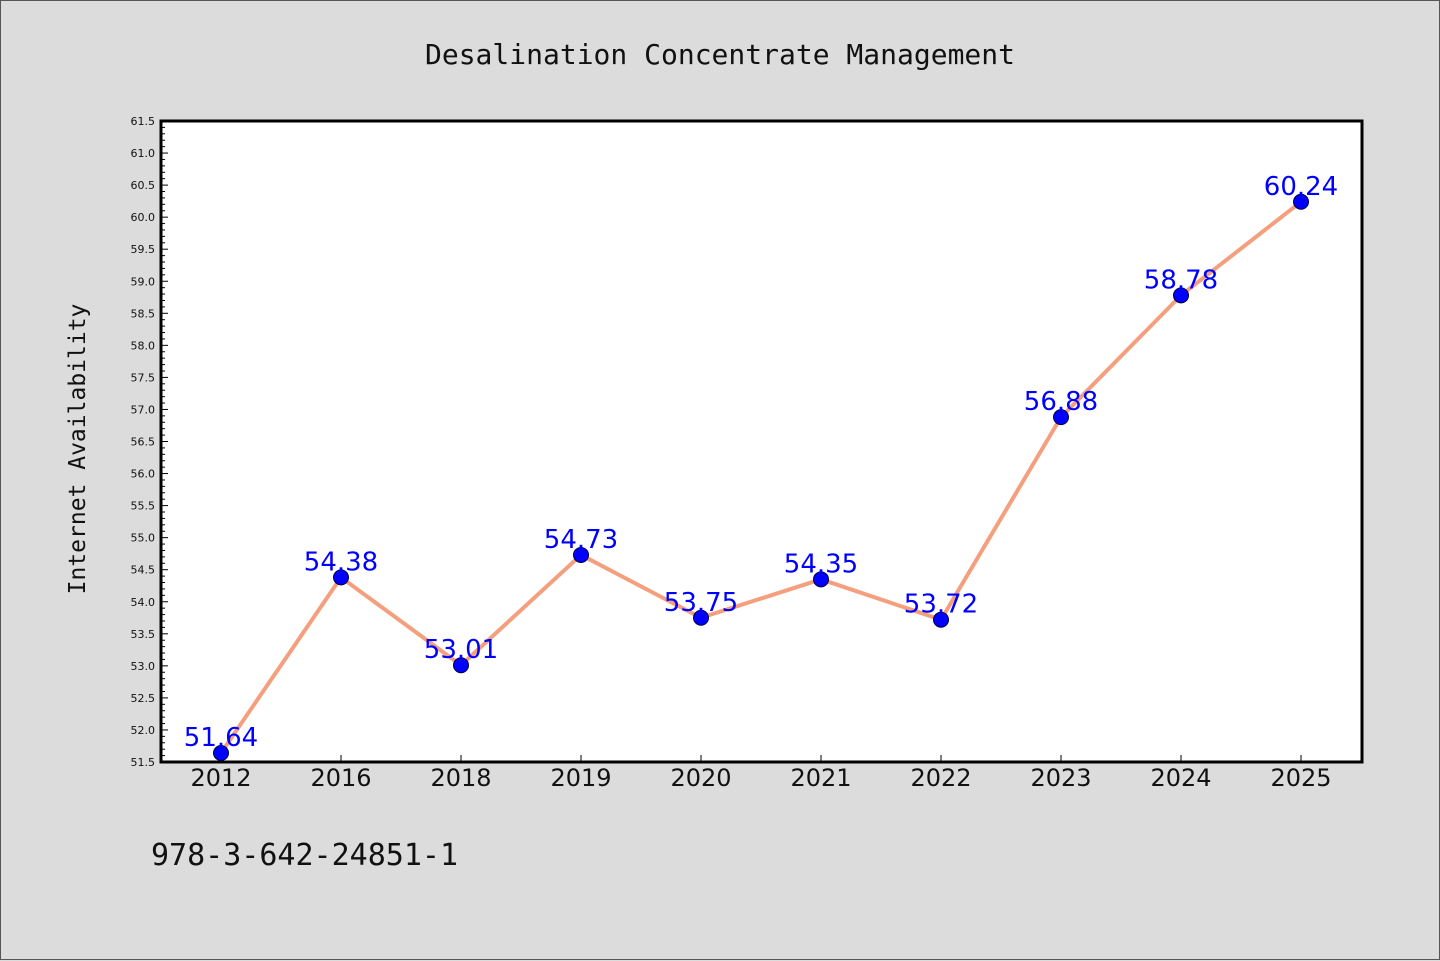 Image resolution: width=1440 pixels, height=961 pixels. Describe the element at coordinates (701, 603) in the screenshot. I see `data-label-2020: 53.75` at that location.